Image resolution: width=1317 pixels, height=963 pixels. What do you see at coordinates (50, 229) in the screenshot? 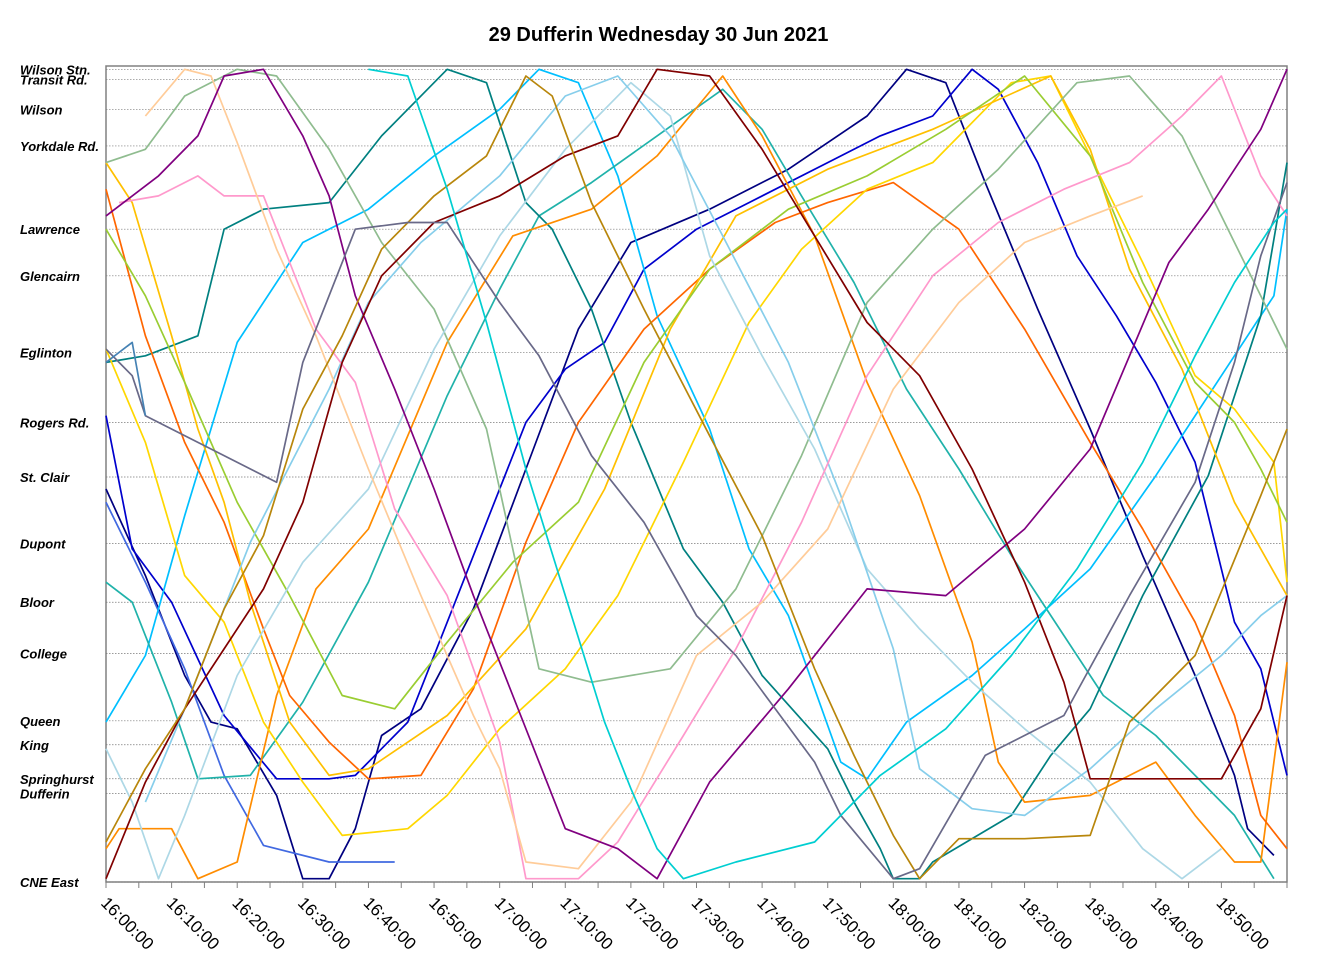
I see `stop-label: Lawrence` at bounding box center [50, 229].